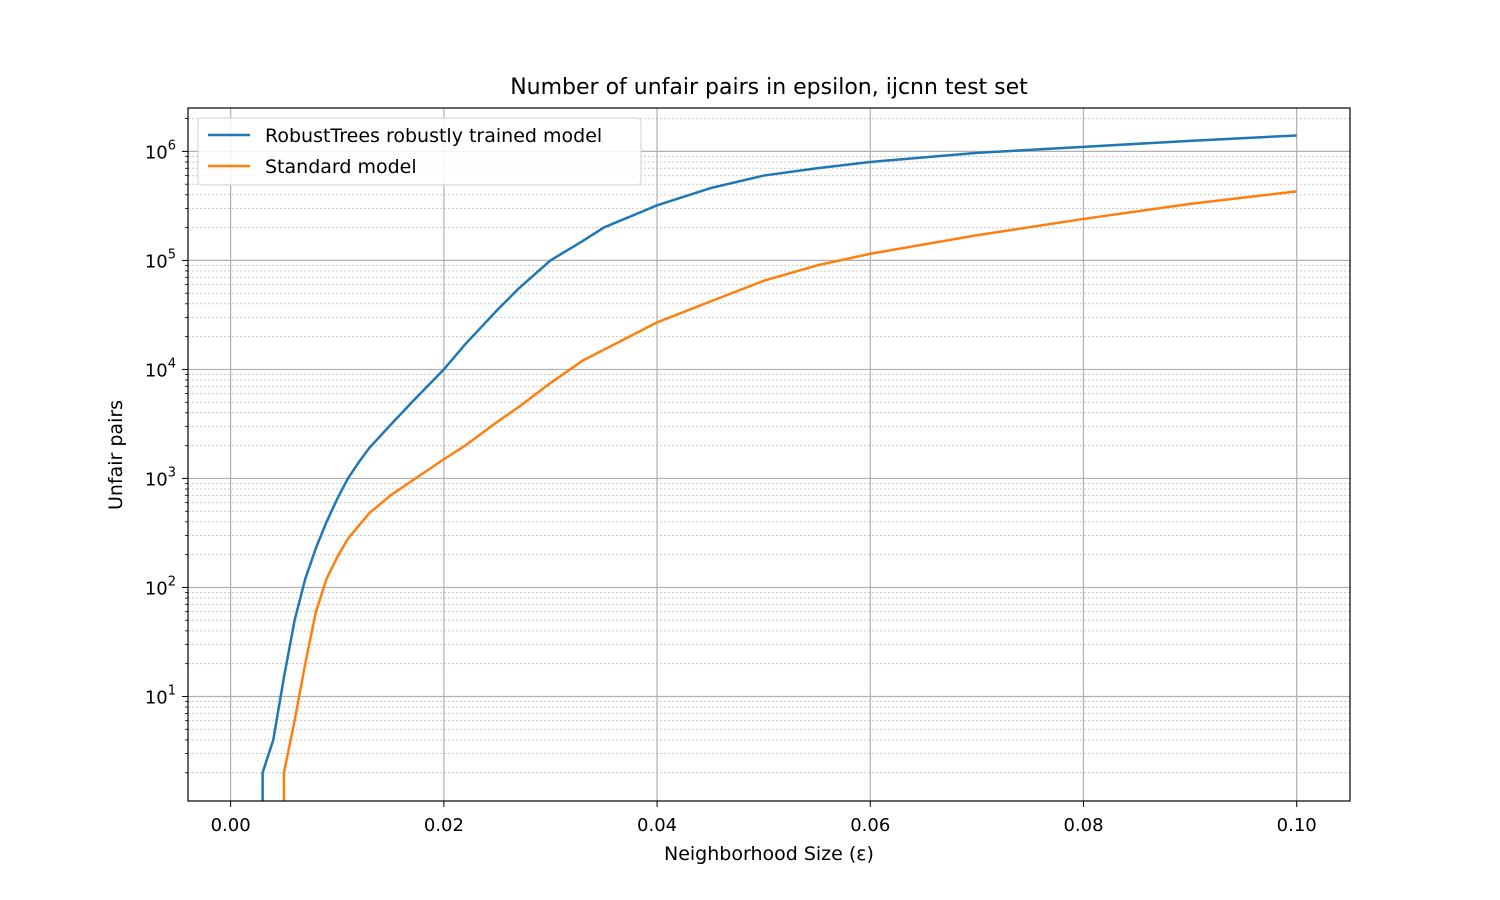 This screenshot has height=900, width=1500. Describe the element at coordinates (160, 259) in the screenshot. I see `y-tick-label: 10⁵` at that location.